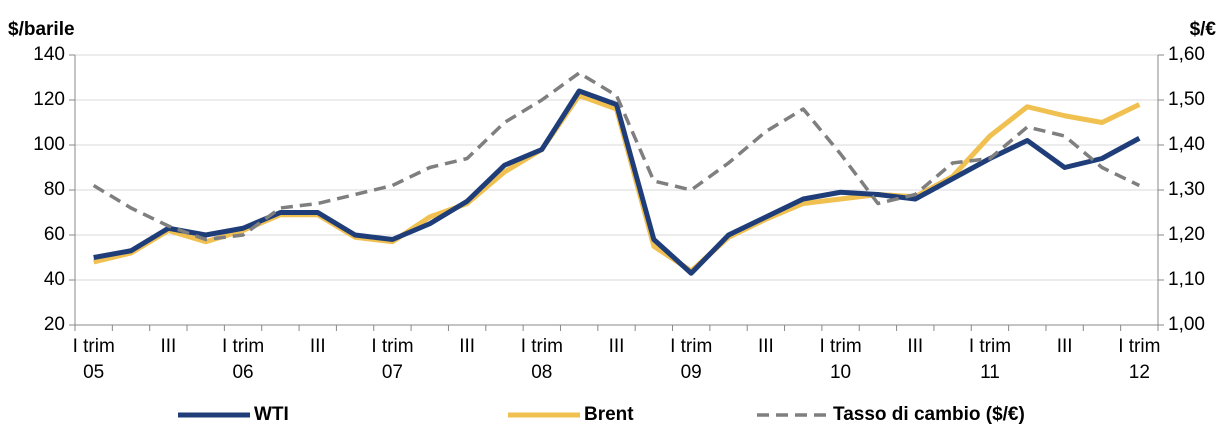 Image resolution: width=1224 pixels, height=430 pixels. What do you see at coordinates (990, 359) in the screenshot?
I see `x-tick-label: I trim 11` at bounding box center [990, 359].